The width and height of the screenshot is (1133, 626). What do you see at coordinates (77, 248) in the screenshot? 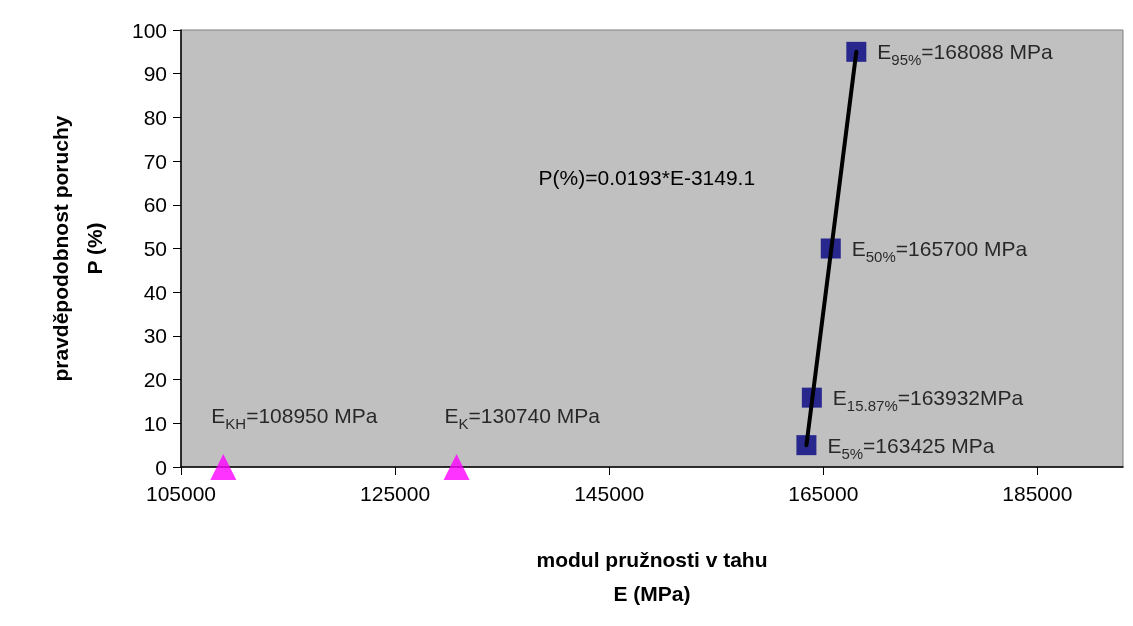
I see `y-axis-title: pravděpodobnost poruchy P (%)` at bounding box center [77, 248].